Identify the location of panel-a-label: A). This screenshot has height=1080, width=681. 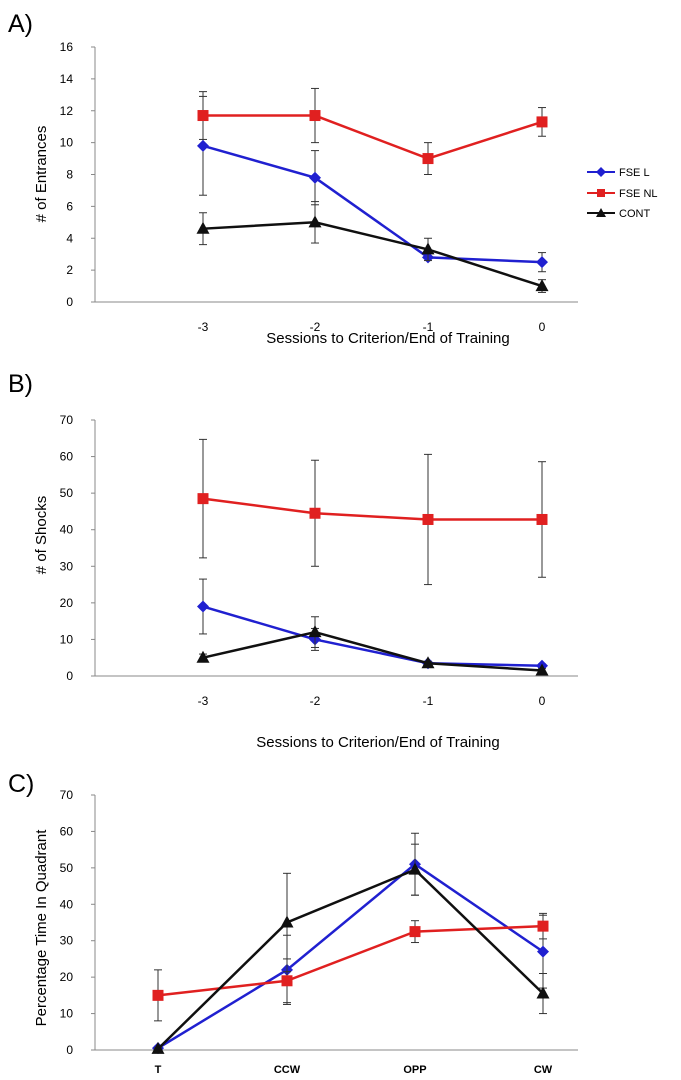
(20, 24).